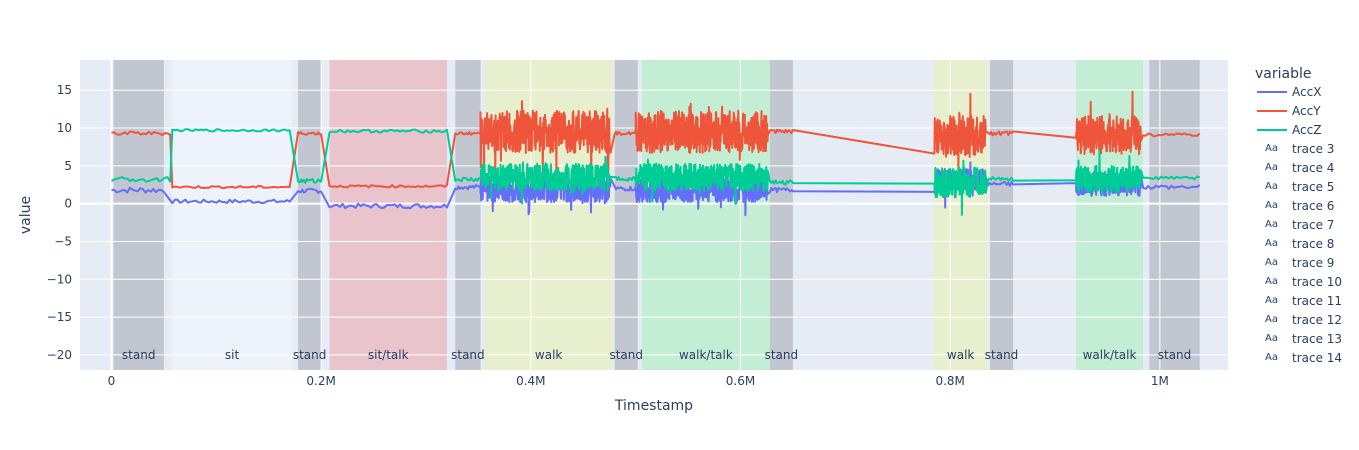 The image size is (1359, 450). I want to click on legend-item-trace: Aa trace 14, so click(1303, 358).